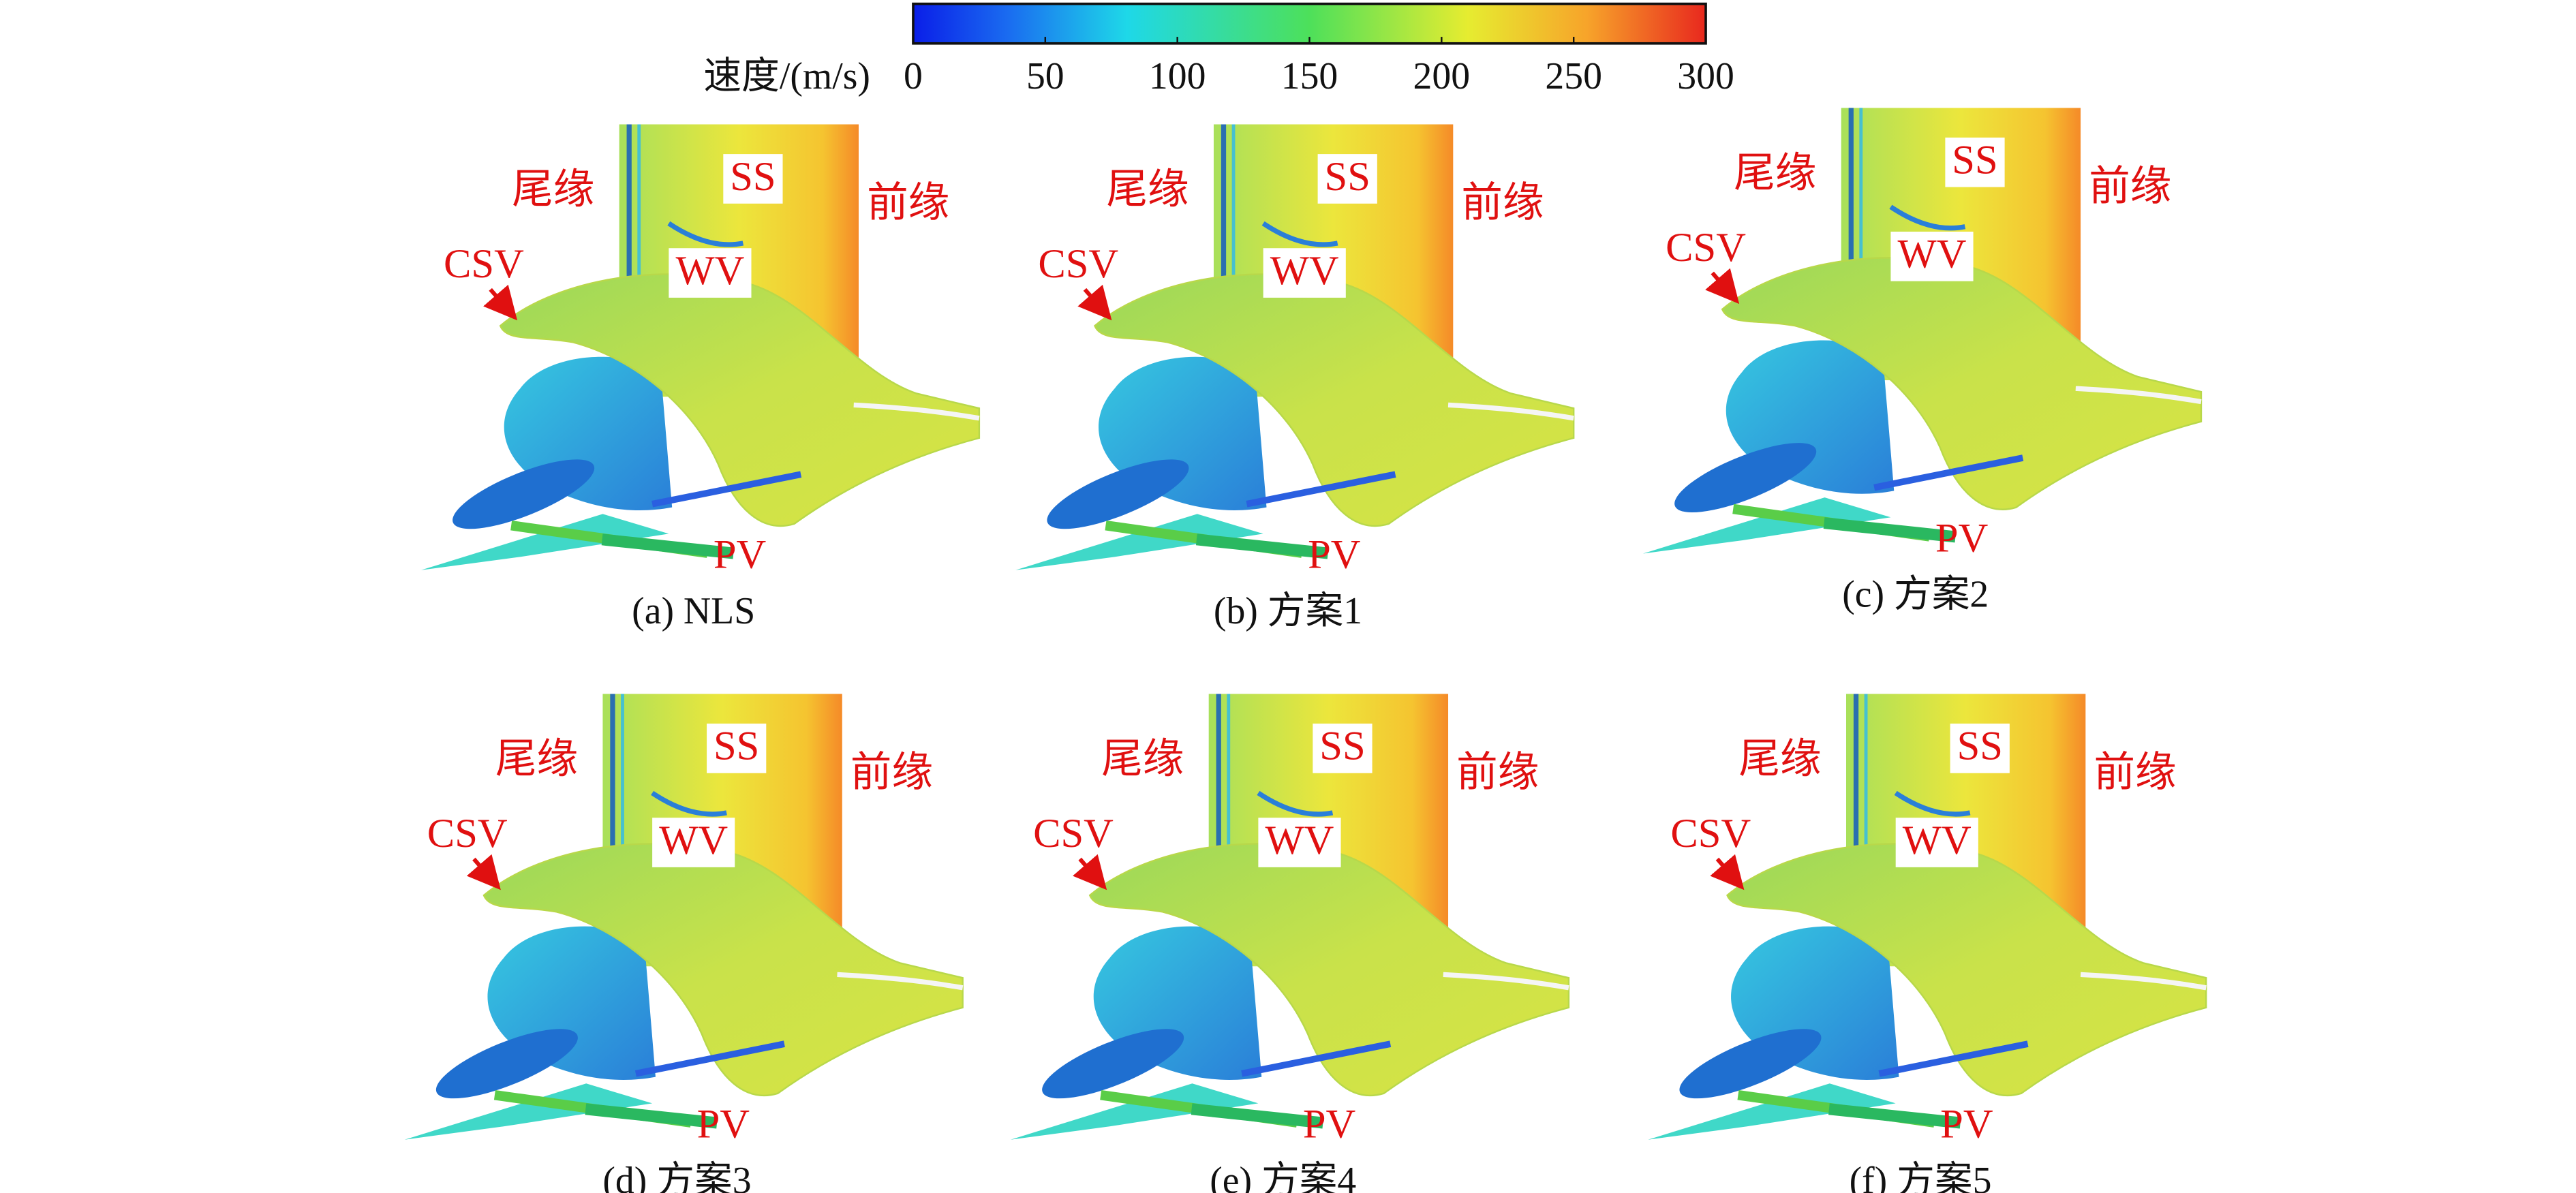 Image resolution: width=2576 pixels, height=1193 pixels. I want to click on colorbar-tick-label: 150, so click(1309, 76).